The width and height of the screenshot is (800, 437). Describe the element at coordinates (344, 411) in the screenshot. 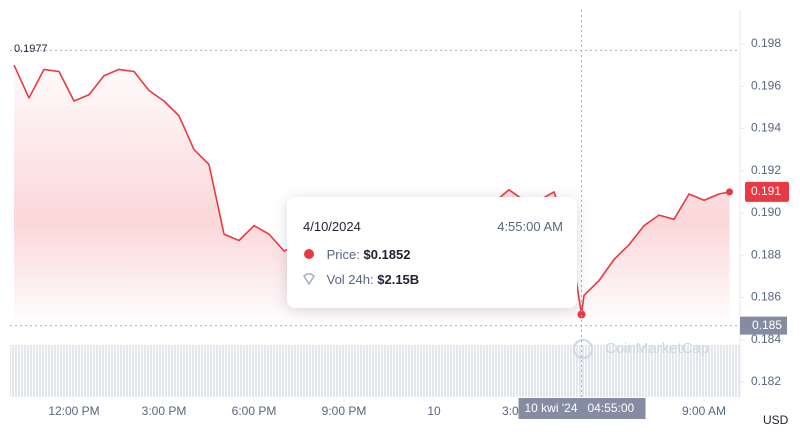

I see `x-tick-label: 9:00 PM` at that location.